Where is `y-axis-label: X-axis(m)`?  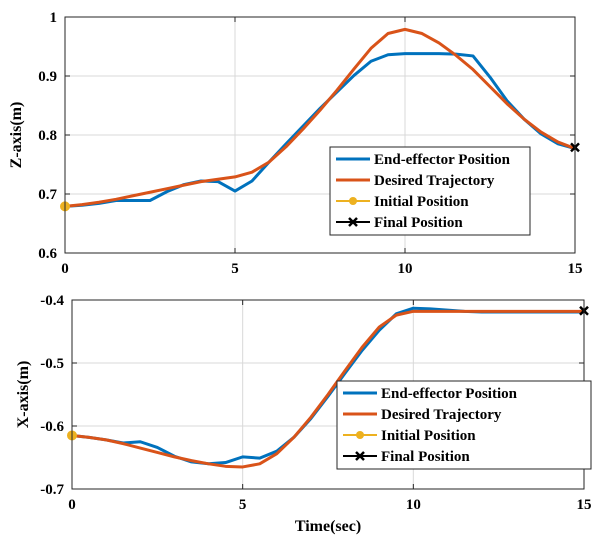
y-axis-label: X-axis(m) is located at coordinates (23, 395).